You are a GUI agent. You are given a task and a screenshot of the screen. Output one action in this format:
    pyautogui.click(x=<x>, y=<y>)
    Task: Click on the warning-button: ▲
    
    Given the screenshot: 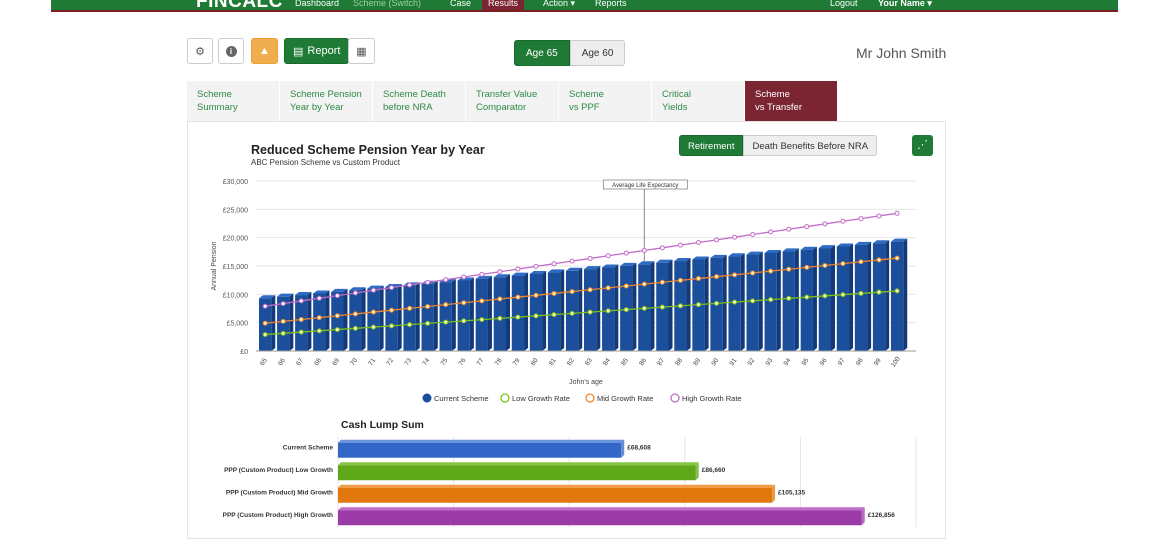 What is the action you would take?
    pyautogui.click(x=264, y=51)
    